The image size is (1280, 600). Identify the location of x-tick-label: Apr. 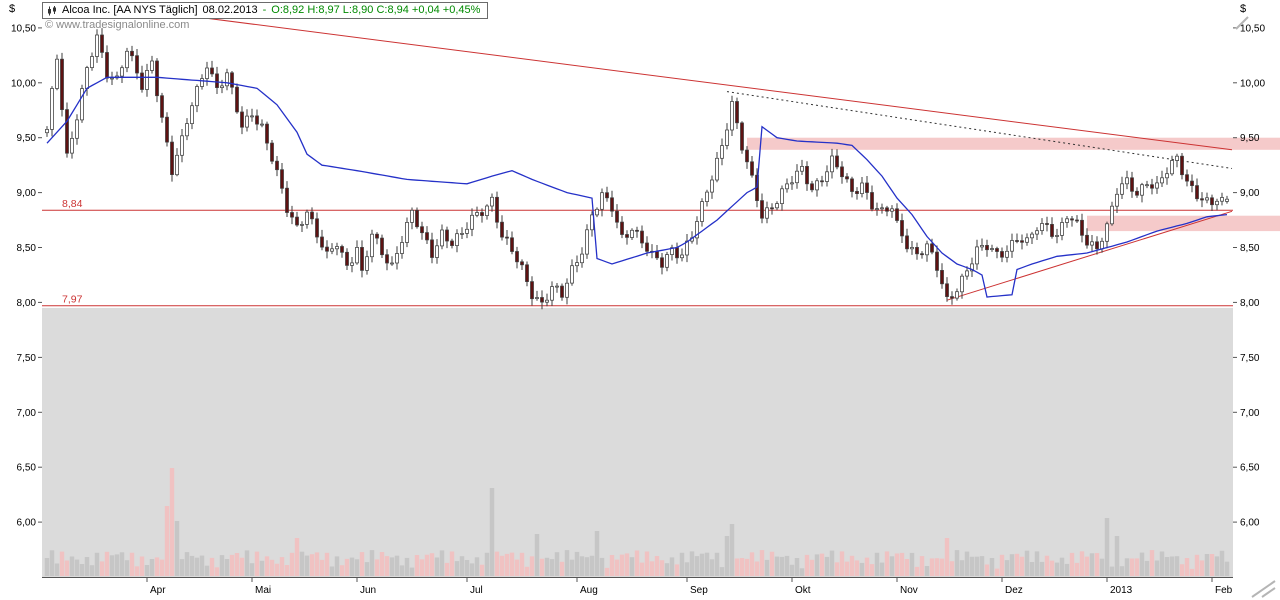
(158, 590).